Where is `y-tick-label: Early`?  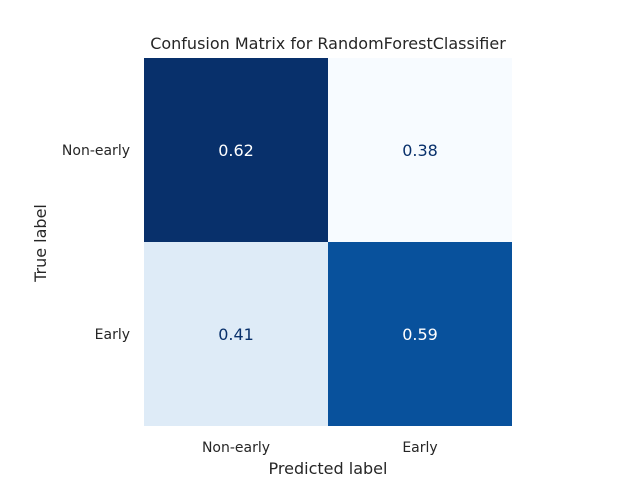 y-tick-label: Early is located at coordinates (112, 335).